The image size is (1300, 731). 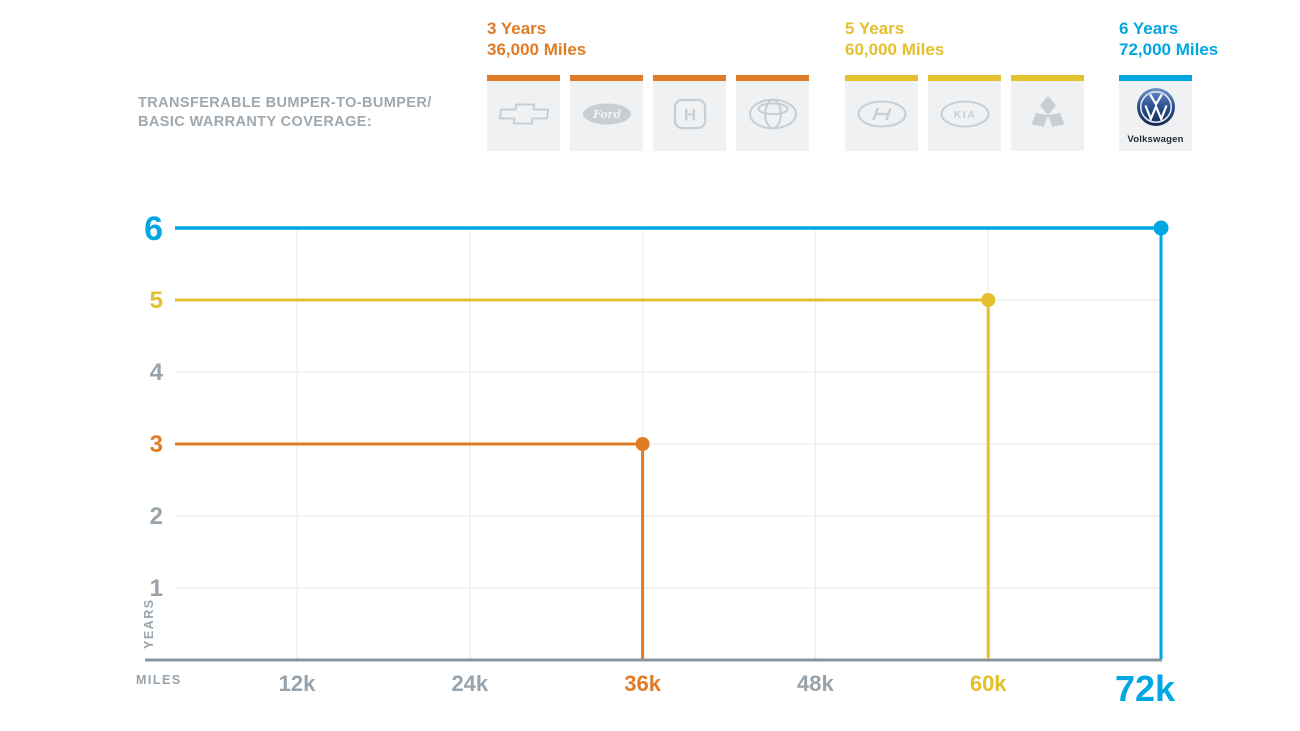 I want to click on brand-tile-ford: Ford, so click(x=606, y=113).